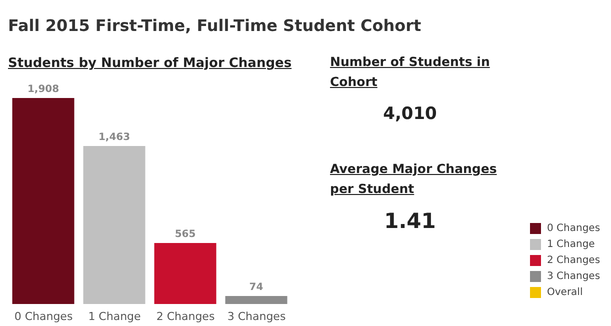 This screenshot has width=611, height=326. What do you see at coordinates (43, 89) in the screenshot?
I see `data-label: 1,908` at bounding box center [43, 89].